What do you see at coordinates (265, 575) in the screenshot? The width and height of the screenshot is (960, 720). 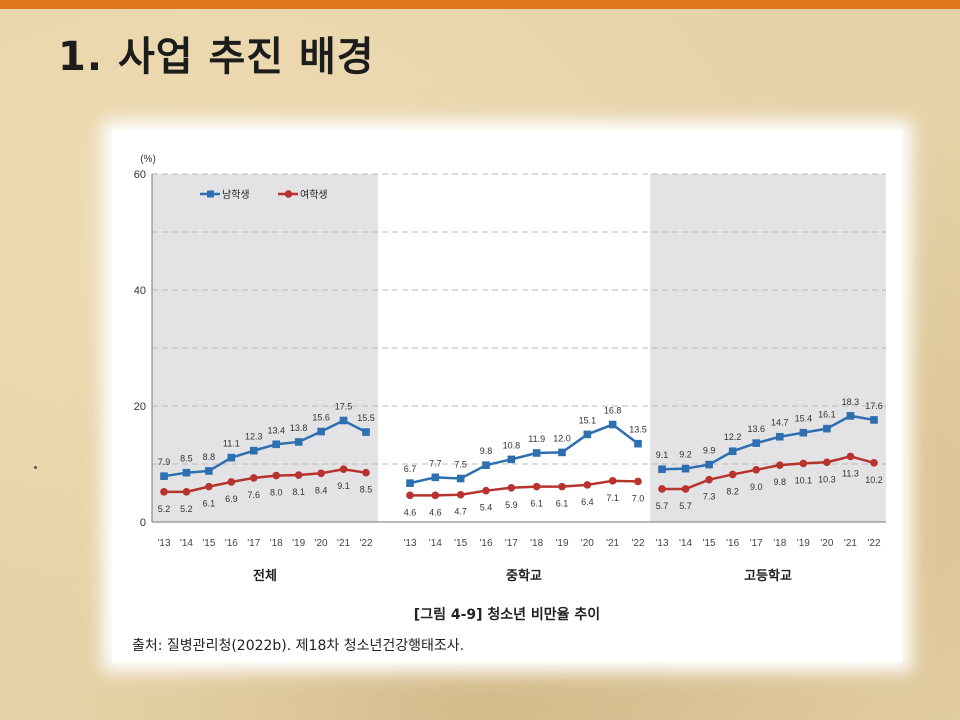 I see `panel-label-0: 전체` at bounding box center [265, 575].